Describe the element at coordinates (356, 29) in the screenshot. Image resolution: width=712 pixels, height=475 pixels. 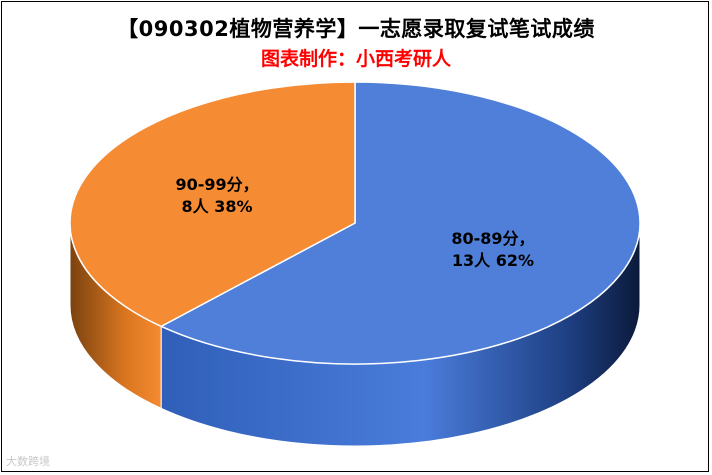
I see `chart-title: 【090302植物营养学】一志愿录取复试笔试成绩` at that location.